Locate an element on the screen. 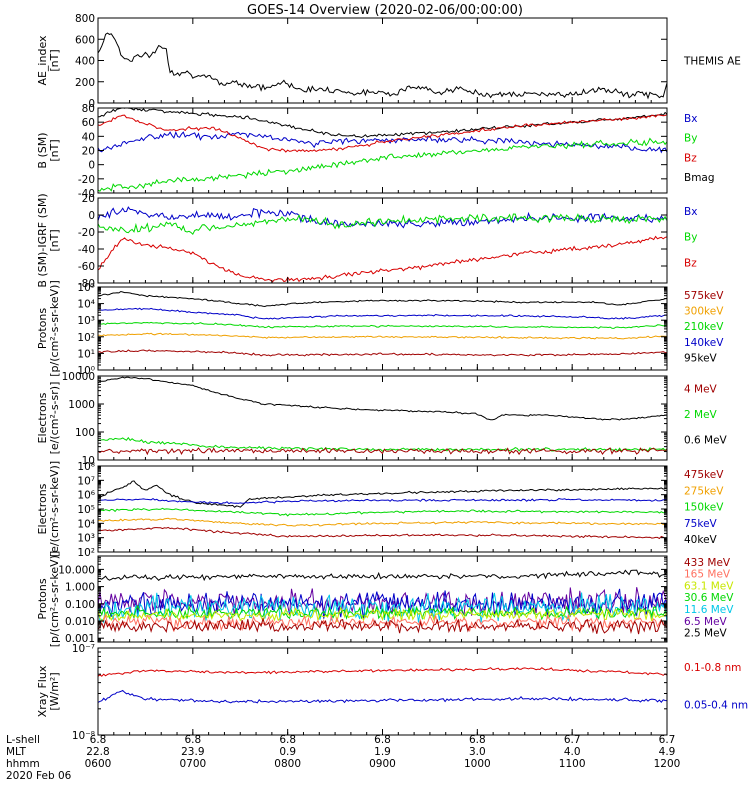 The width and height of the screenshot is (750, 800). panel-4-ytick-label: 10⁰ is located at coordinates (86, 371).